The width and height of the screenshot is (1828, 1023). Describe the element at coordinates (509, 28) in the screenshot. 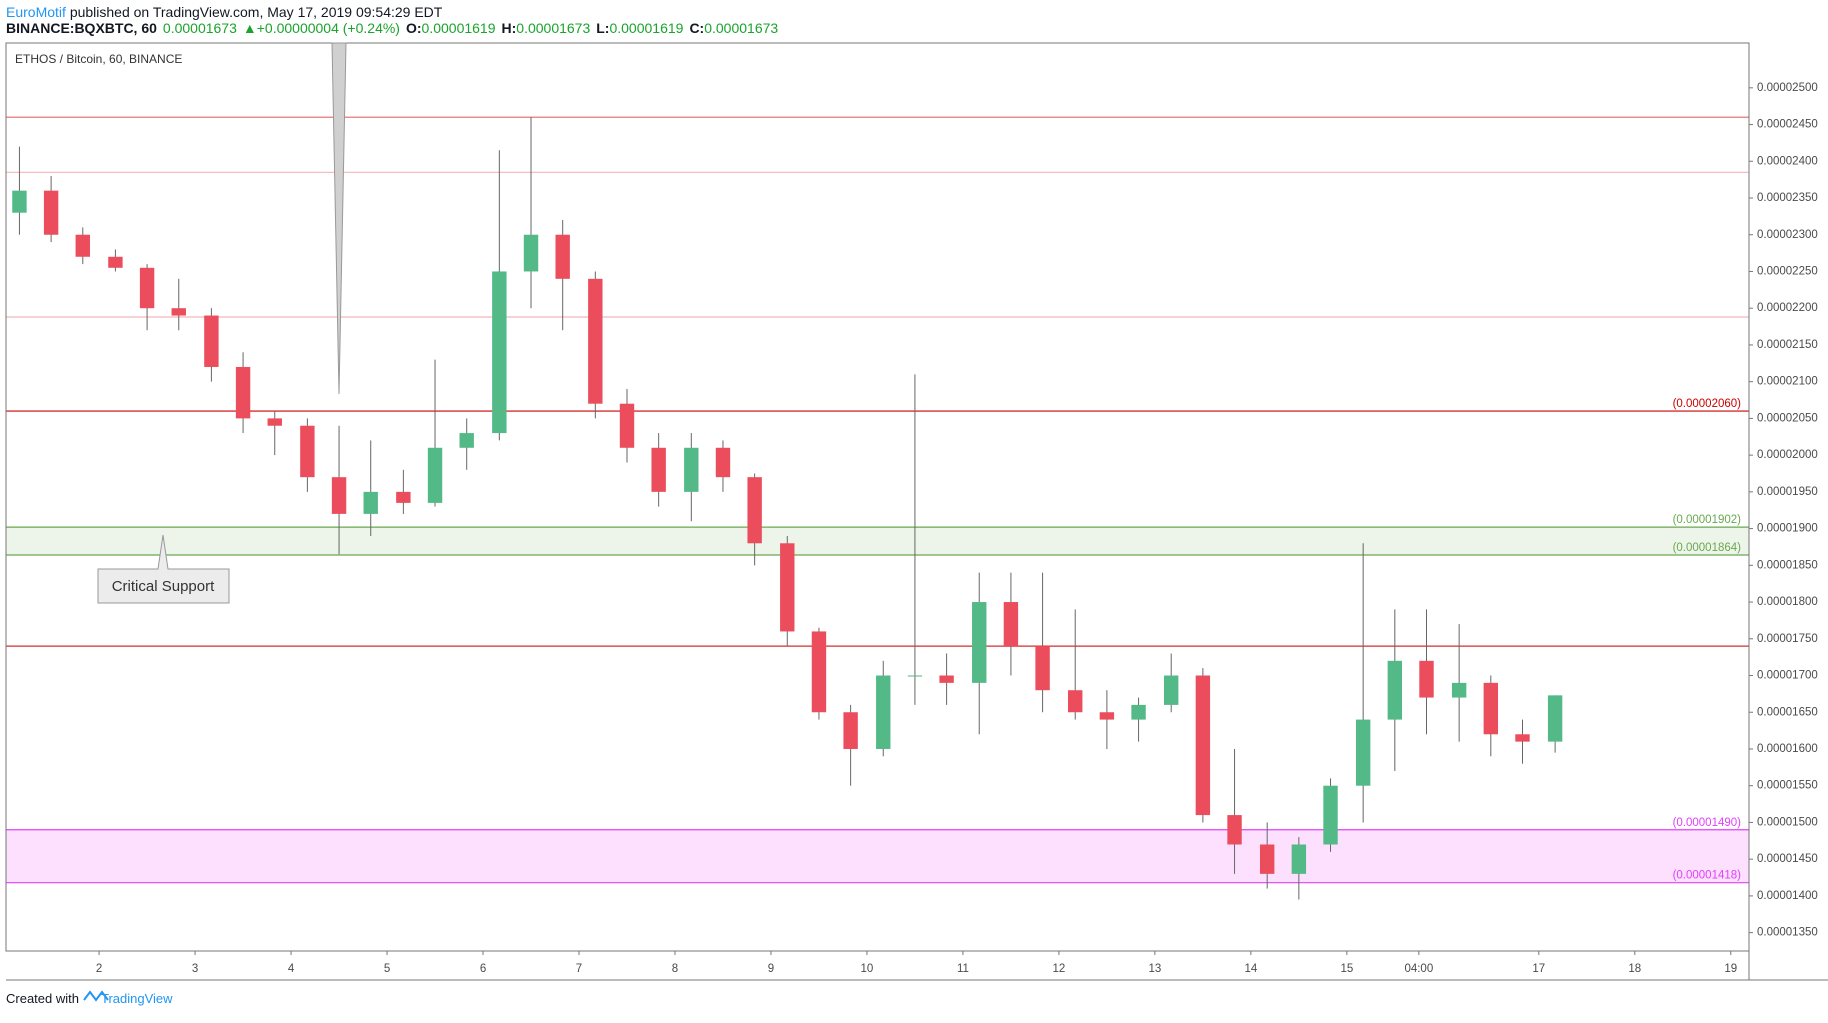

I see `h-label: H:` at that location.